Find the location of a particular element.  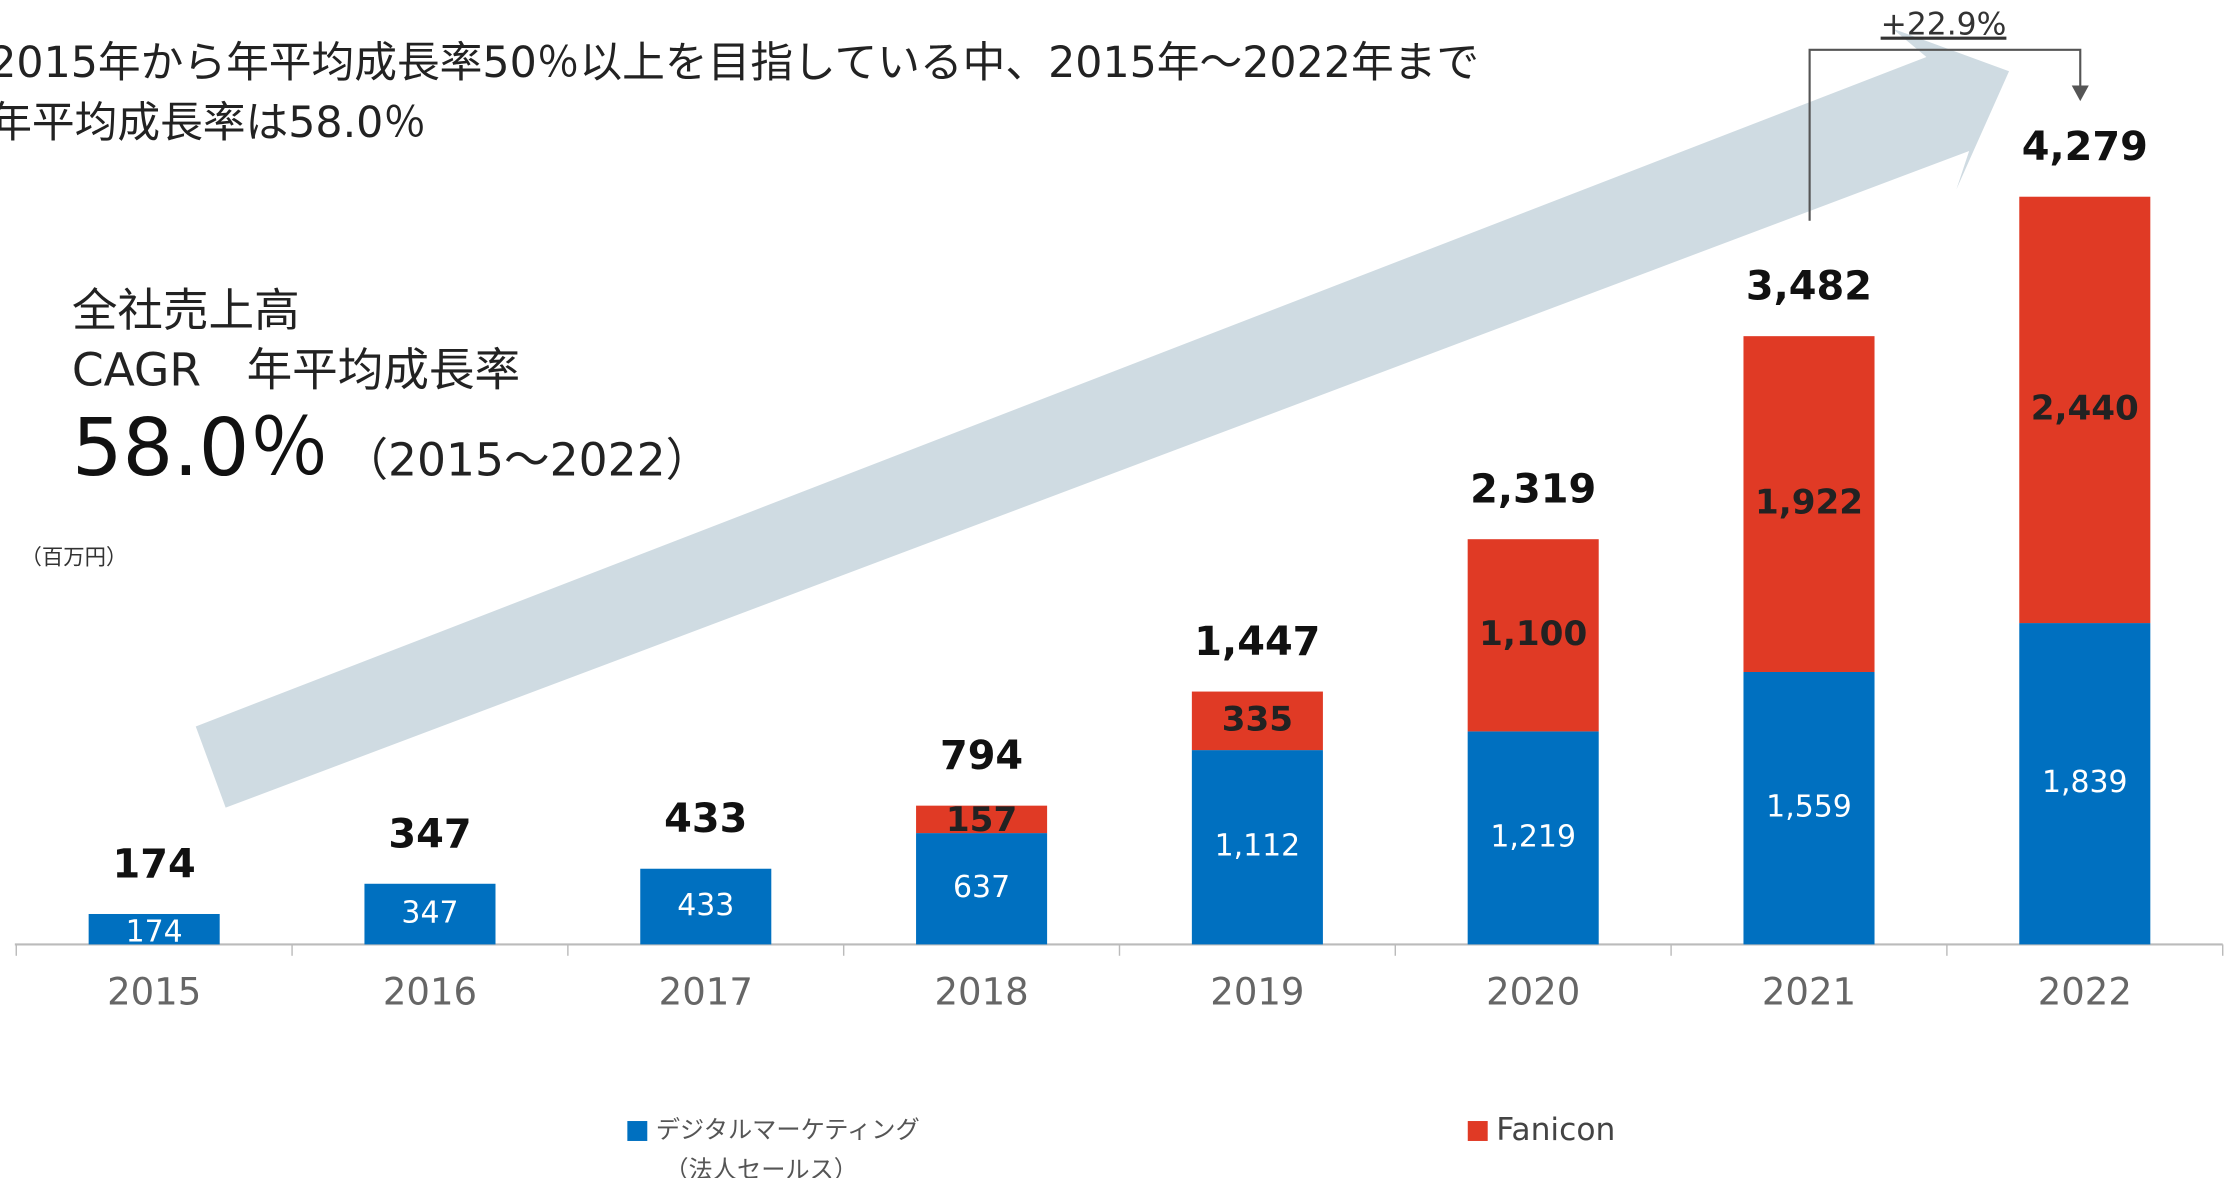

annotation: CAGR 年平均成長率 is located at coordinates (296, 370).